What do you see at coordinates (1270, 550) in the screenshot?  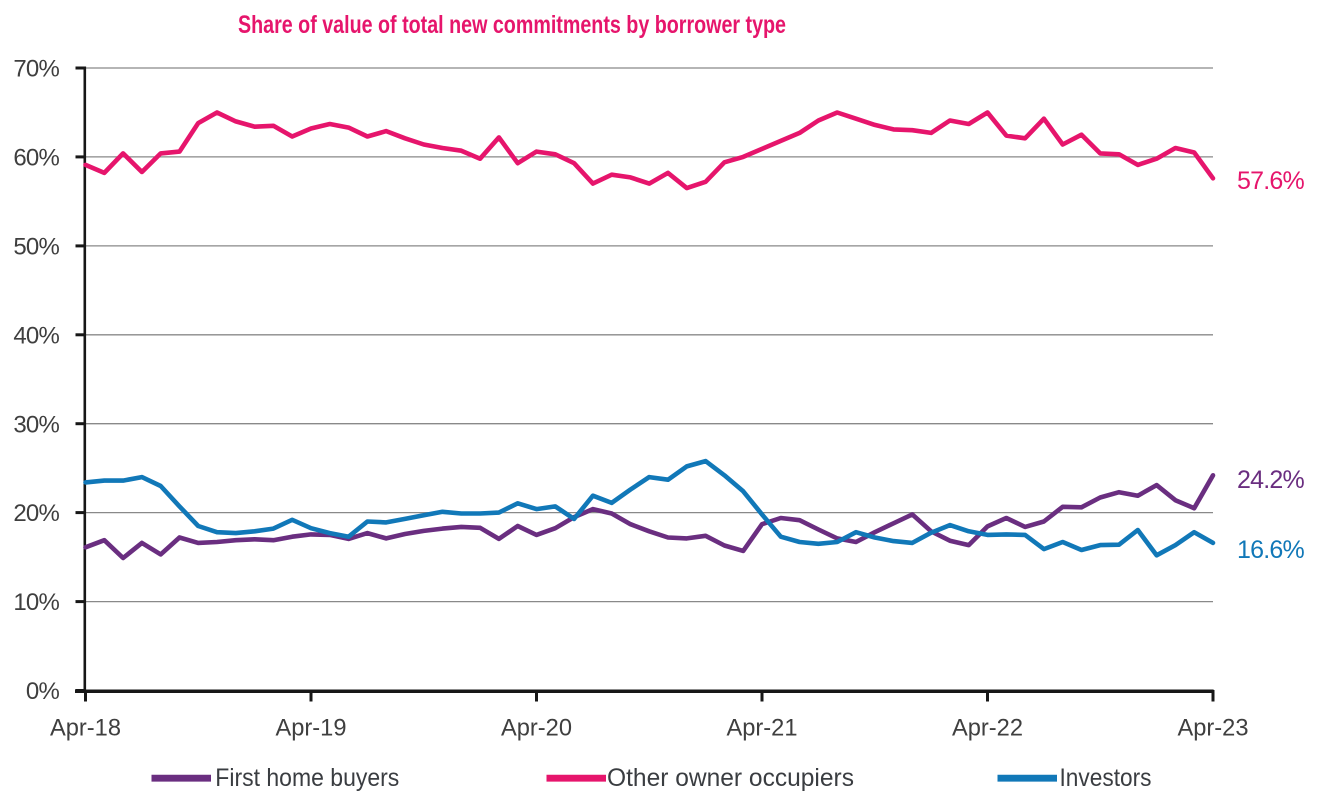 I see `svg-text: 16.6%` at bounding box center [1270, 550].